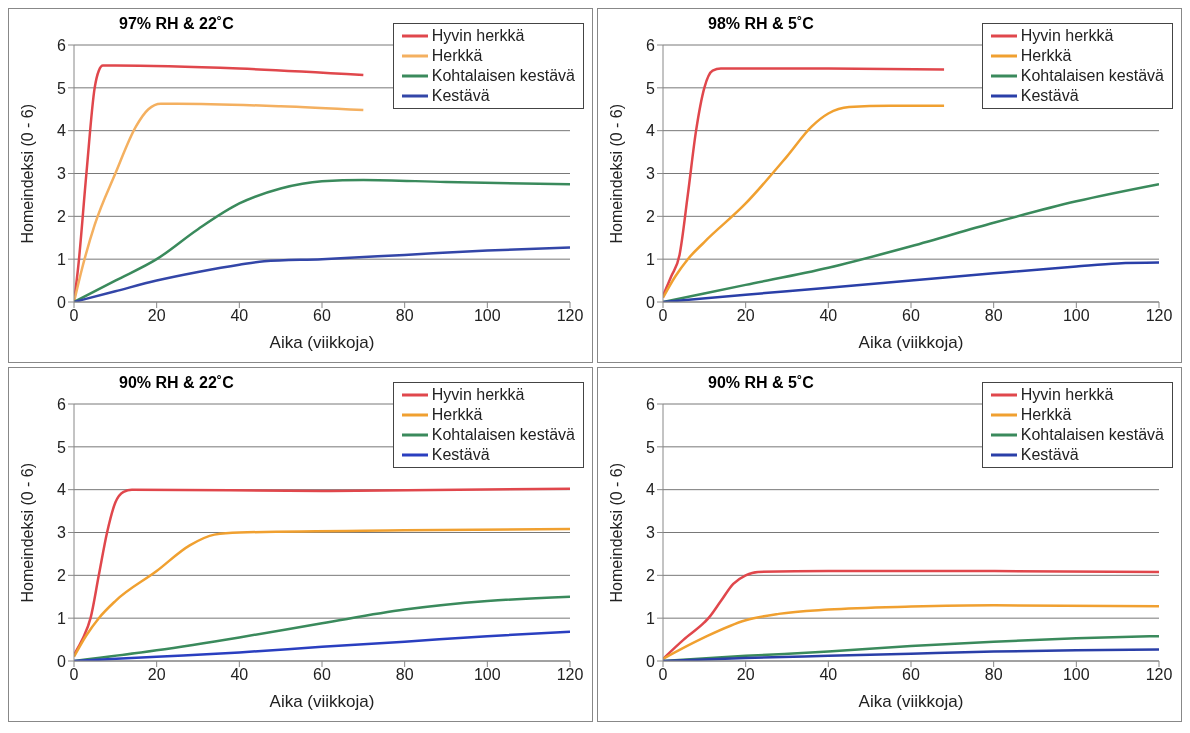 The height and width of the screenshot is (733, 1190). What do you see at coordinates (176, 383) in the screenshot?
I see `chart-title: 90% RH & 22˚C` at bounding box center [176, 383].